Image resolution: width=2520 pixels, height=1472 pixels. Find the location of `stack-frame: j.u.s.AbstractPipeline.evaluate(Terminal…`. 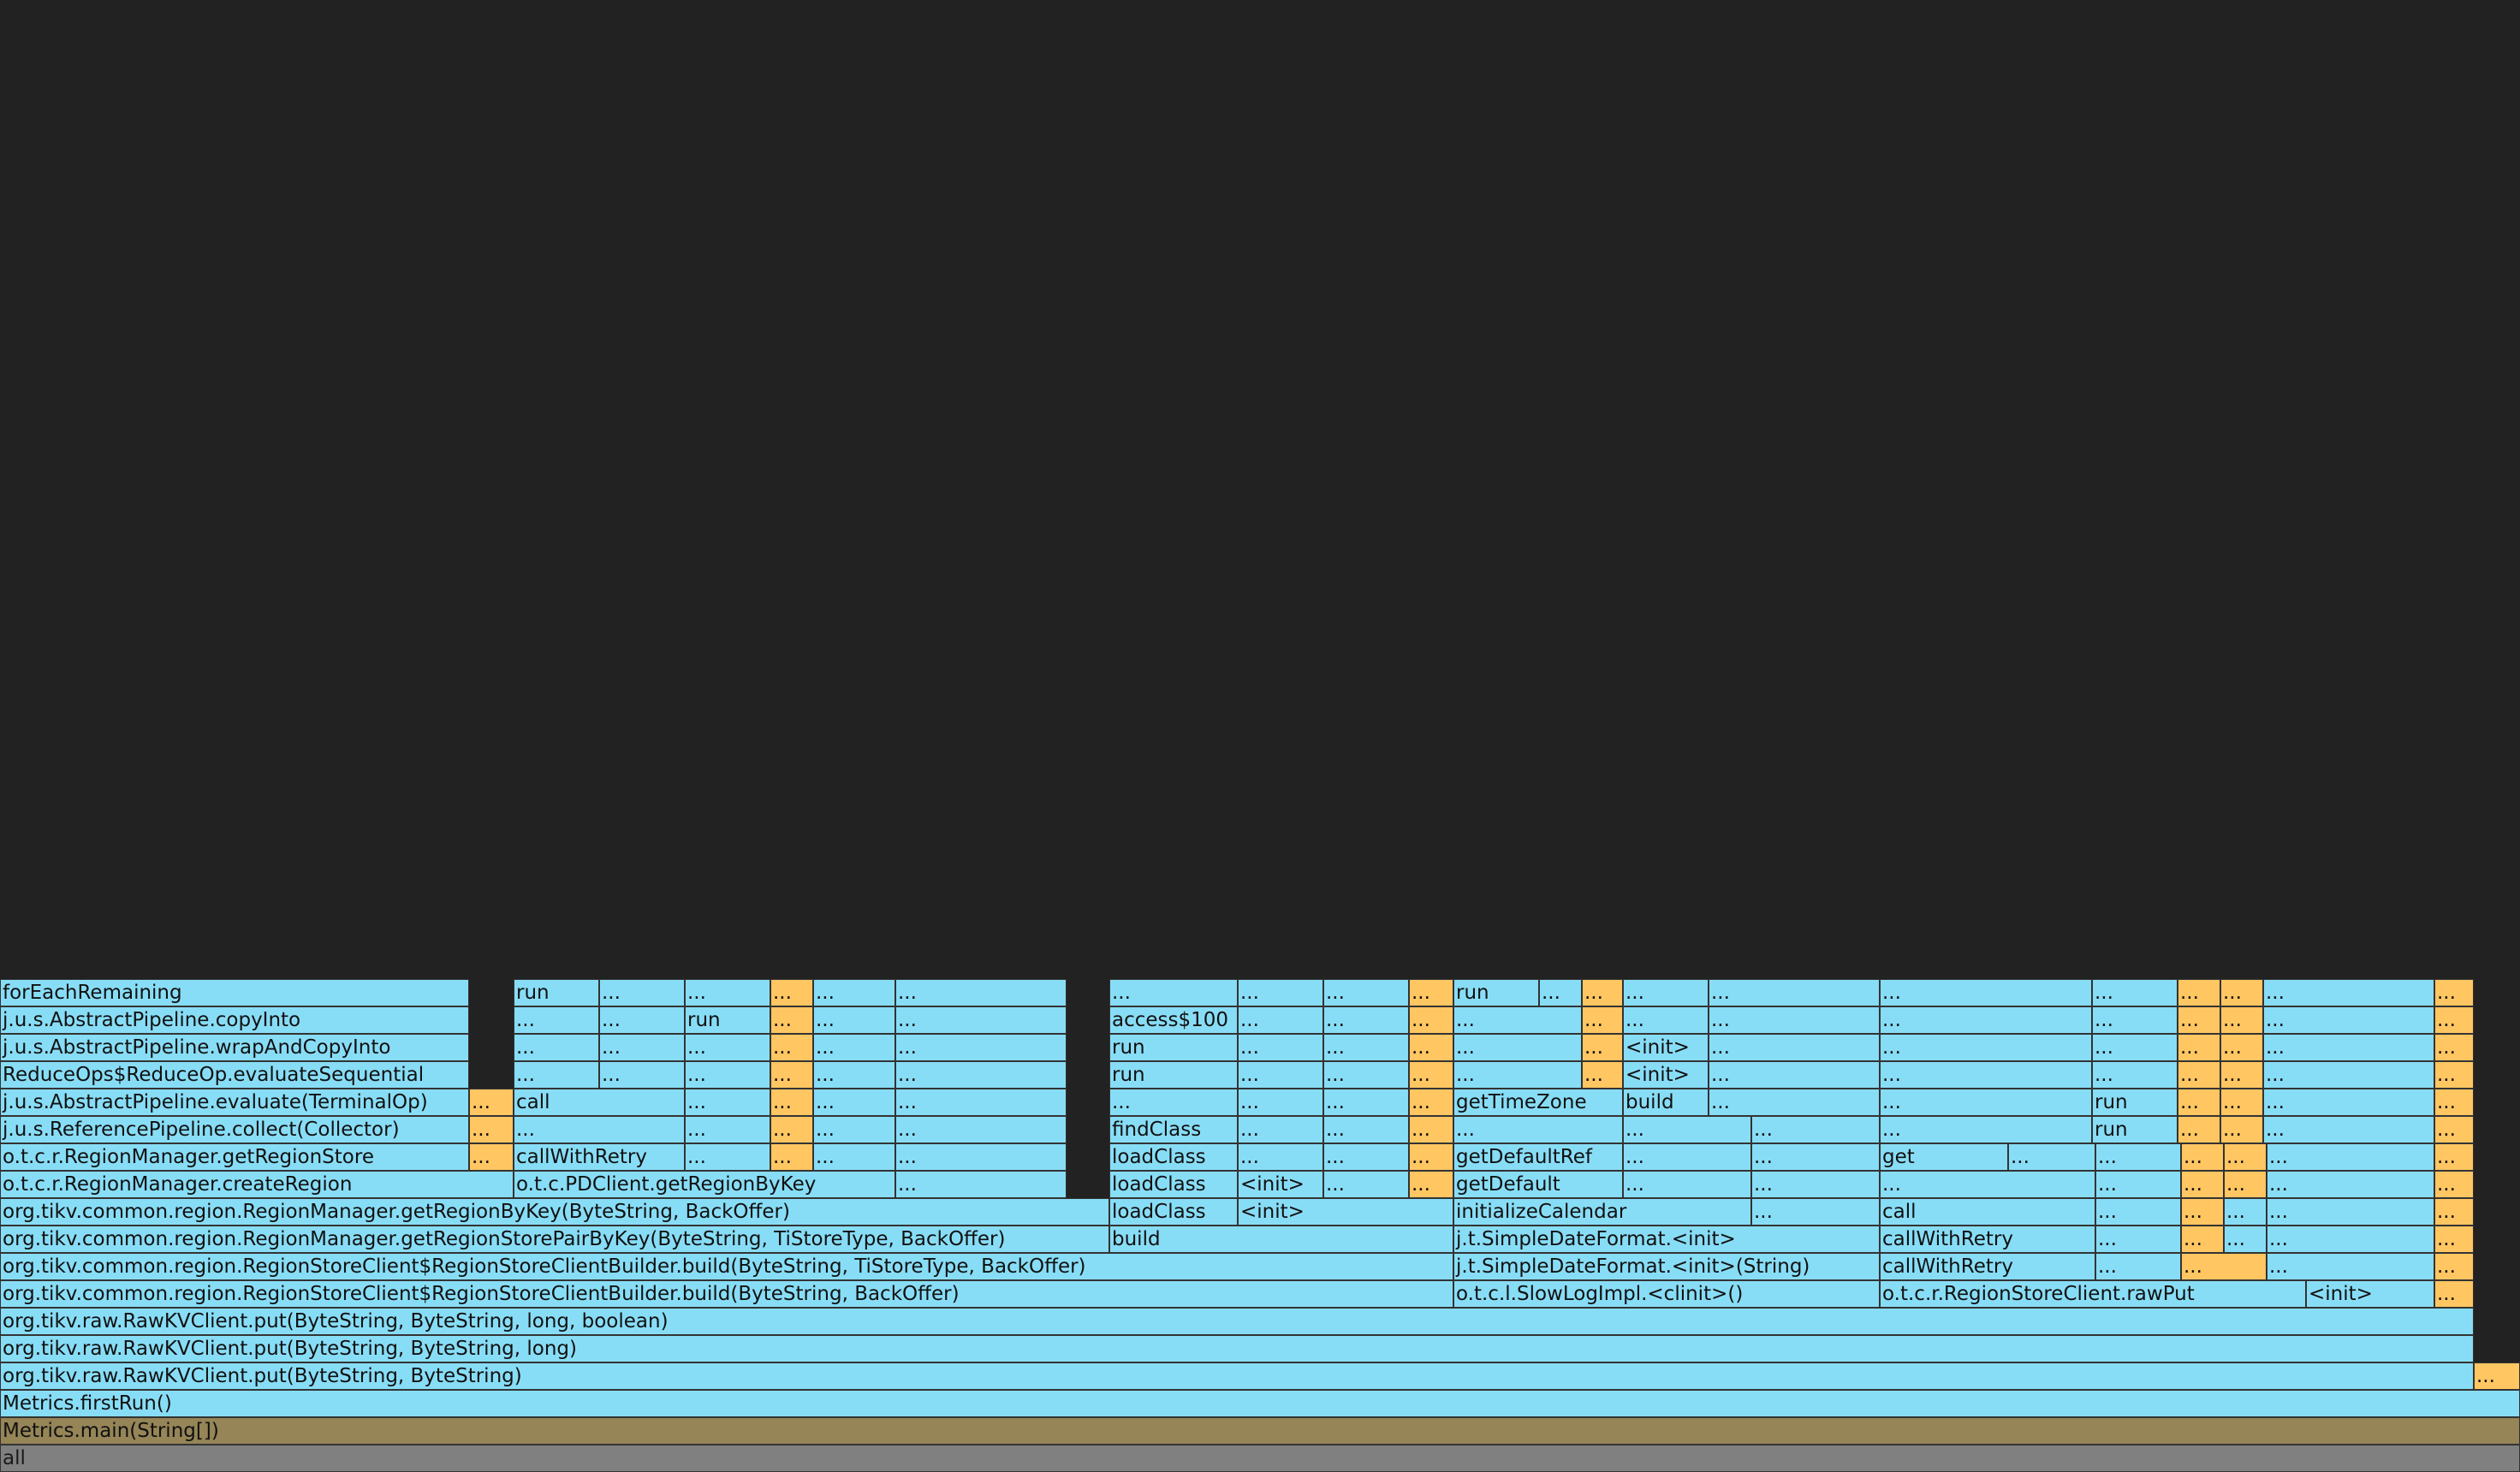

stack-frame: j.u.s.AbstractPipeline.evaluate(Terminal… is located at coordinates (234, 1102).